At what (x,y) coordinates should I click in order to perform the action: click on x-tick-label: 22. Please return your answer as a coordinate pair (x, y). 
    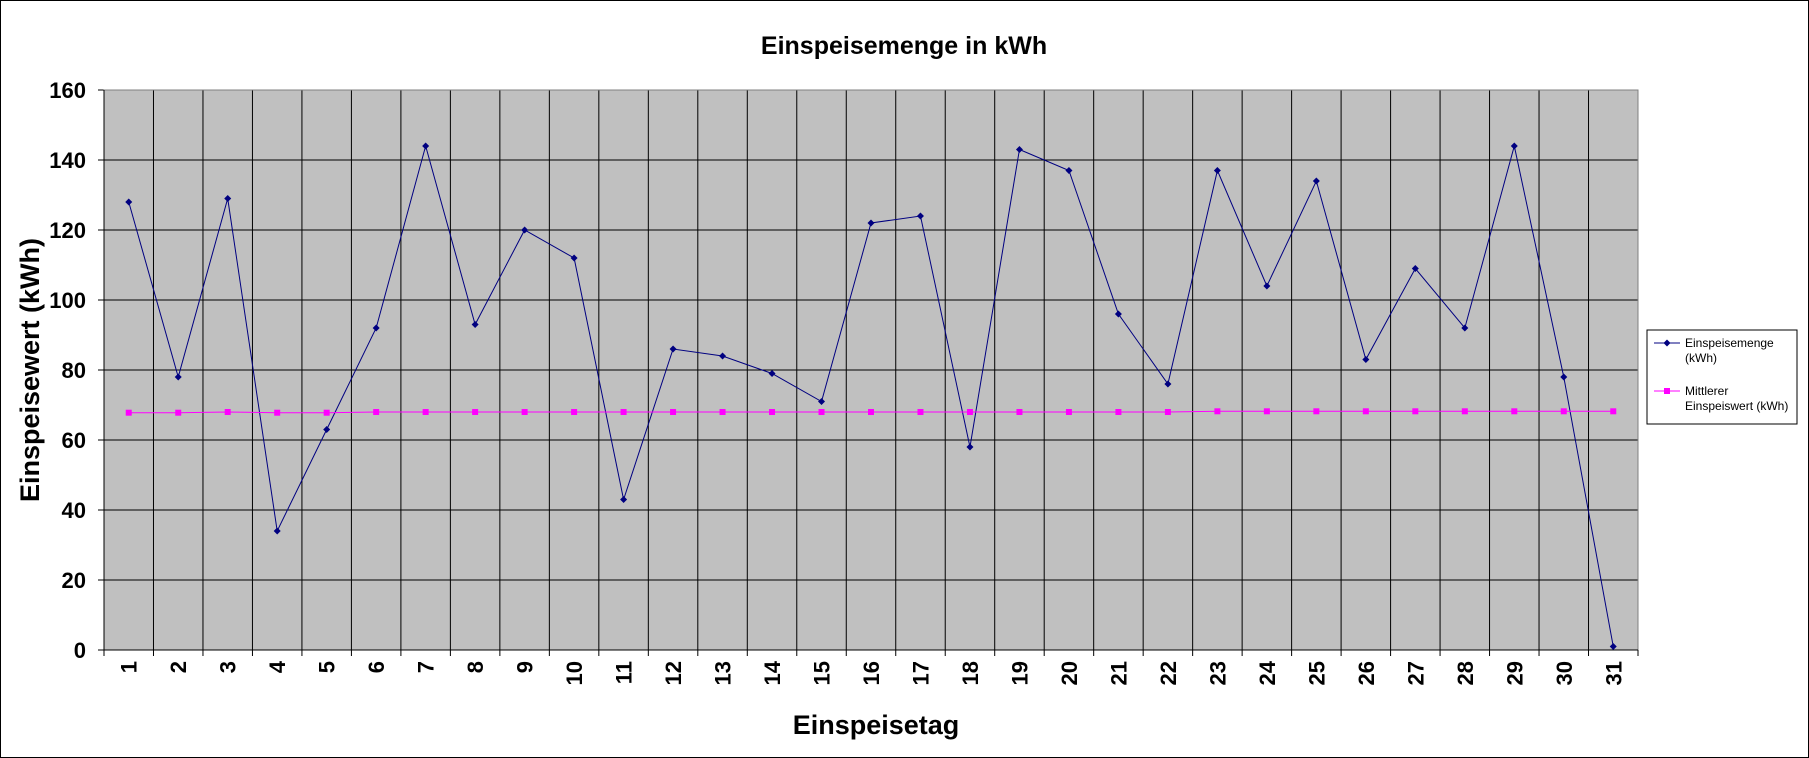
    Looking at the image, I should click on (1168, 673).